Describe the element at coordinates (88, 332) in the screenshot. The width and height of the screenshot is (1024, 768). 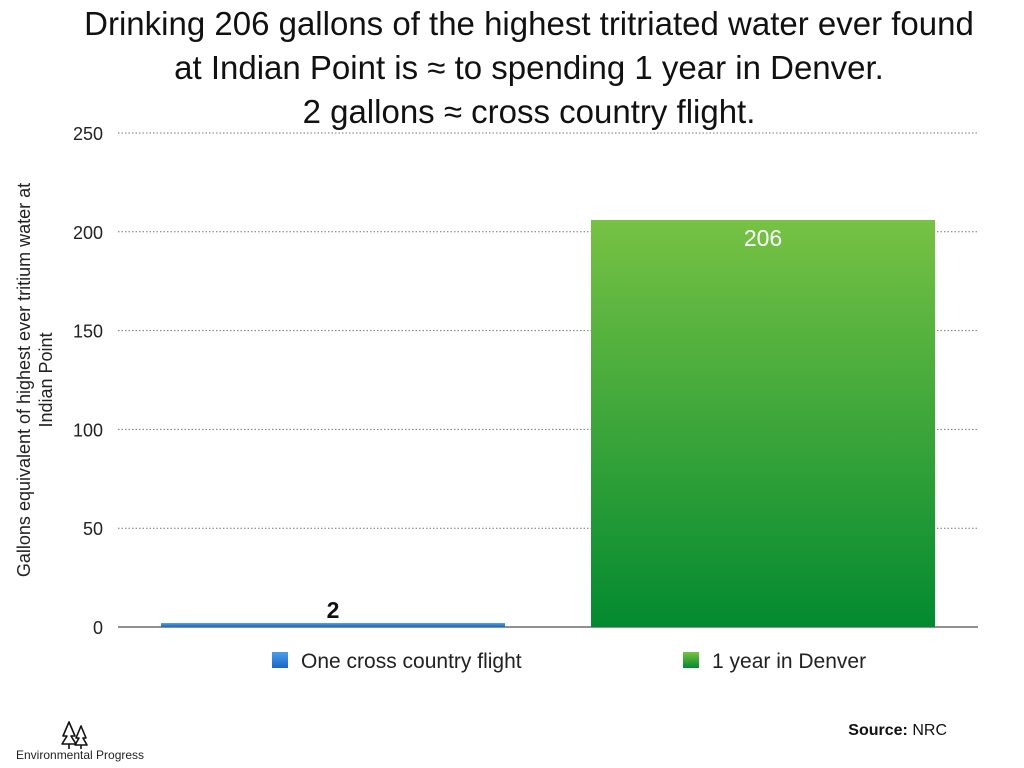
I see `y-tick-label: 150` at that location.